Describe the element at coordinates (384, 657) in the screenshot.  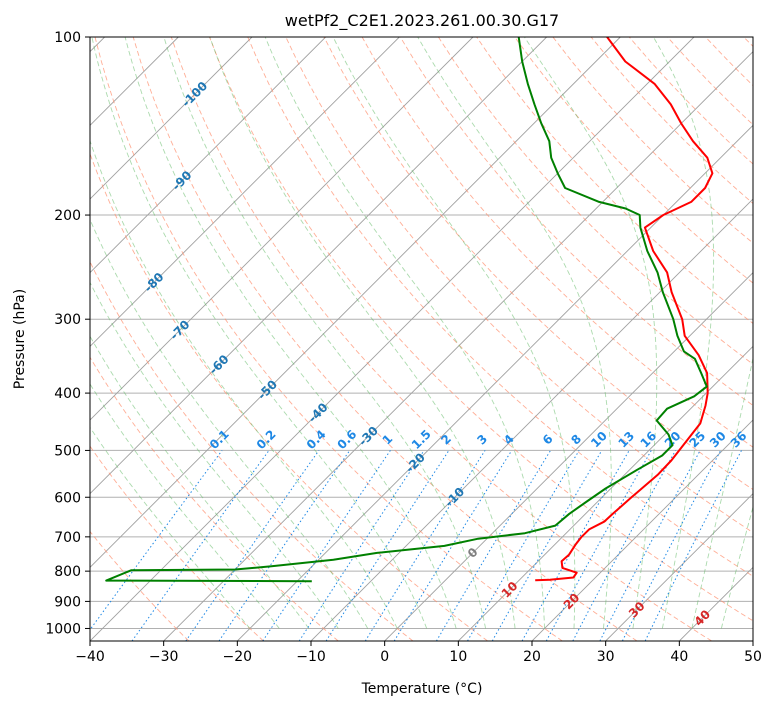
I see `x-tick-label: 0` at that location.